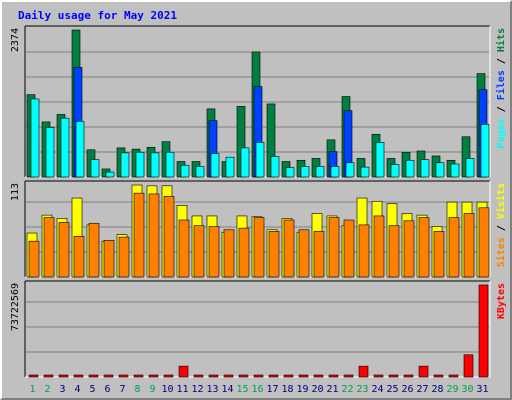 The image size is (512, 400). I want to click on x-tick-label: 5, so click(92, 389).